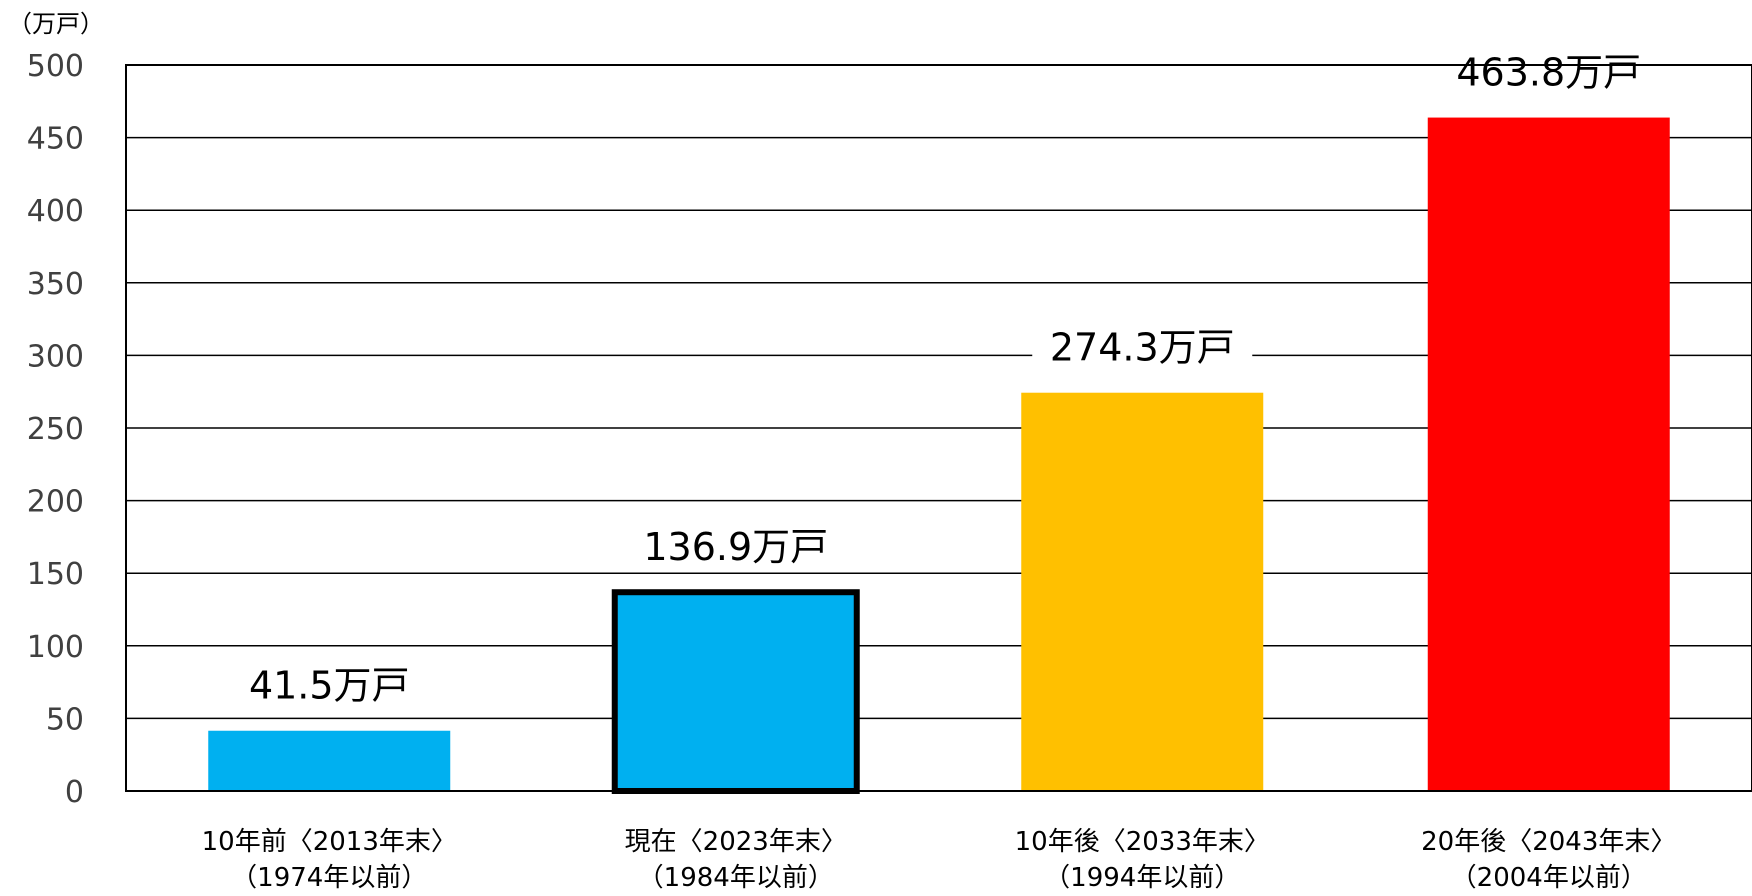 The height and width of the screenshot is (896, 1752). What do you see at coordinates (56, 24) in the screenshot?
I see `y-axis-unit: （万戸）` at bounding box center [56, 24].